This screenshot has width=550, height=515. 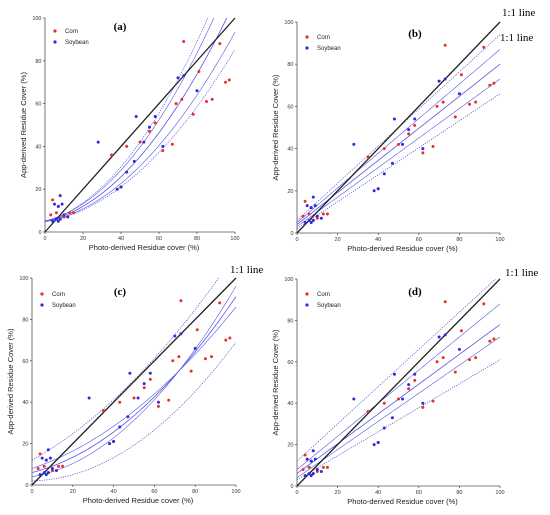 I want to click on fit-curves, so click(x=140, y=120).